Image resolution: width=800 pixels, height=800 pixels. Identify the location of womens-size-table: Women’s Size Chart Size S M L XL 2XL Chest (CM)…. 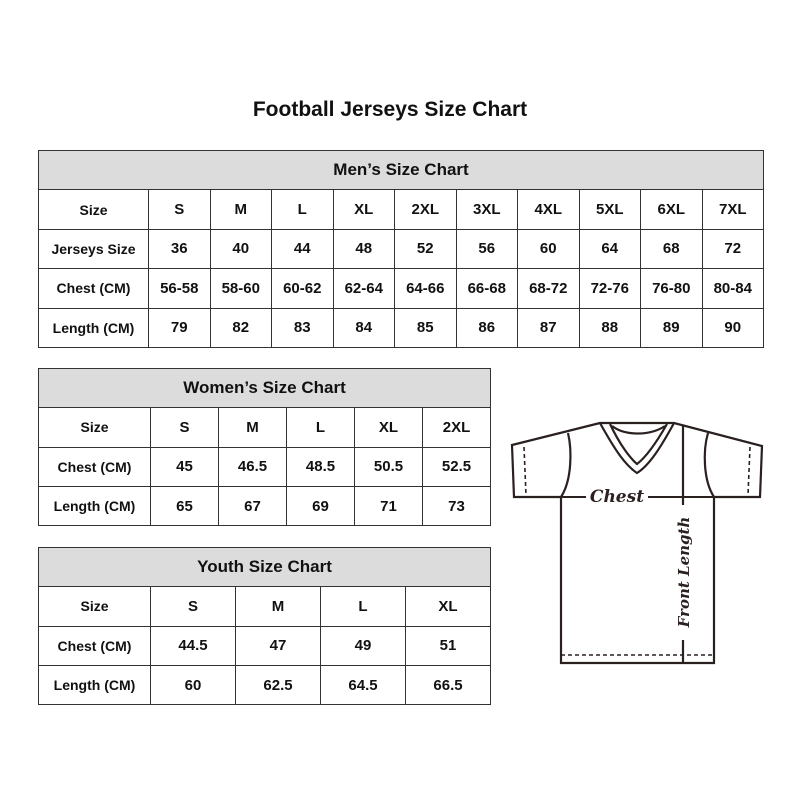
(264, 447).